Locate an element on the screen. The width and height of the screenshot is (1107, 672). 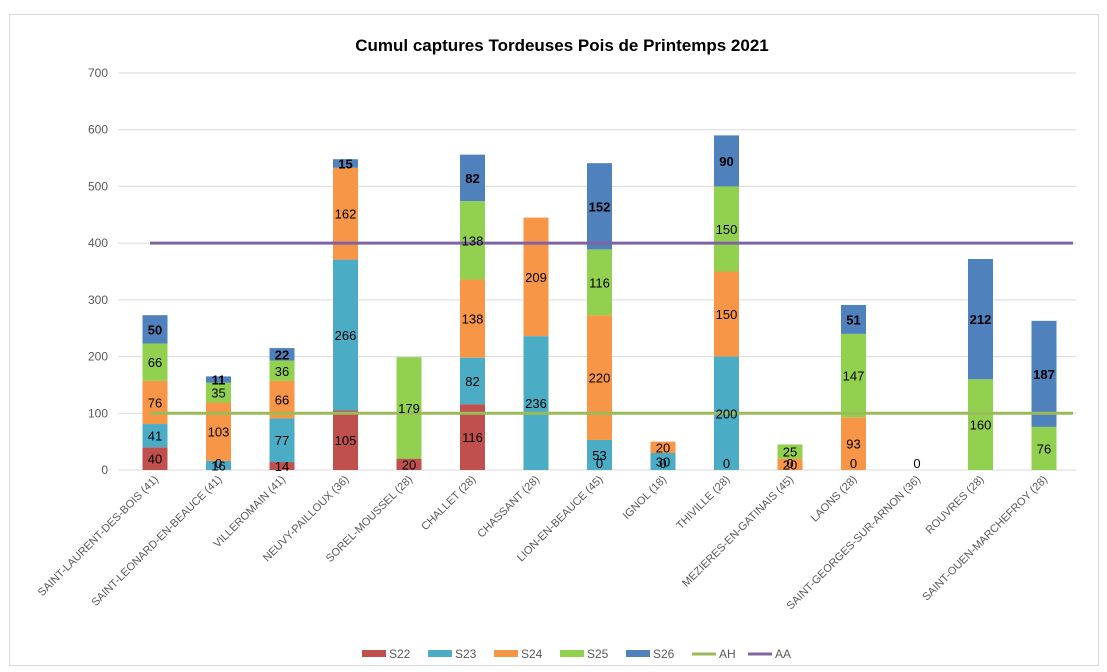
y-tick-label: 500 is located at coordinates (98, 186).